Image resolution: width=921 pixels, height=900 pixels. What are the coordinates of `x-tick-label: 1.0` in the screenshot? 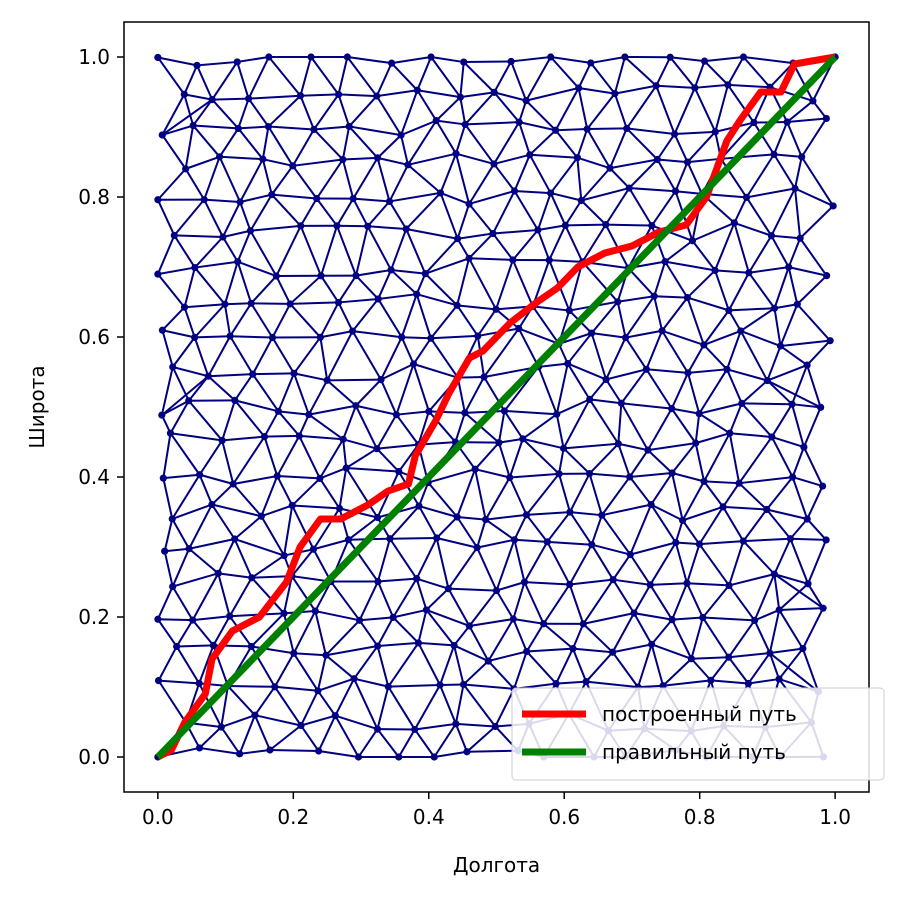 It's located at (835, 817).